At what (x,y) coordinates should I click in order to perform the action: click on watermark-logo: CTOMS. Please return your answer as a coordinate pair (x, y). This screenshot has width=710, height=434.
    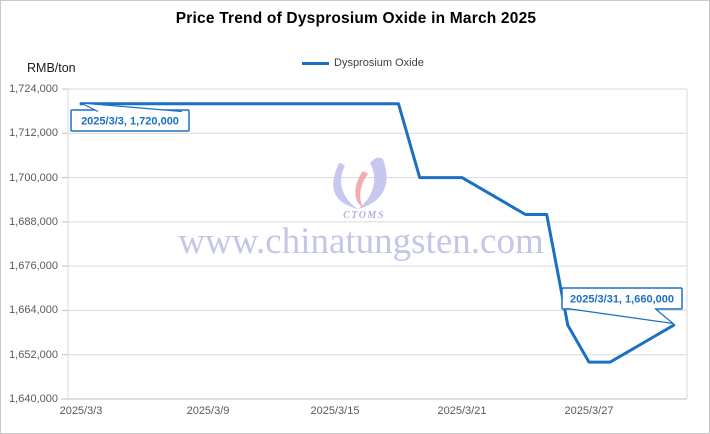
    Looking at the image, I should click on (360, 189).